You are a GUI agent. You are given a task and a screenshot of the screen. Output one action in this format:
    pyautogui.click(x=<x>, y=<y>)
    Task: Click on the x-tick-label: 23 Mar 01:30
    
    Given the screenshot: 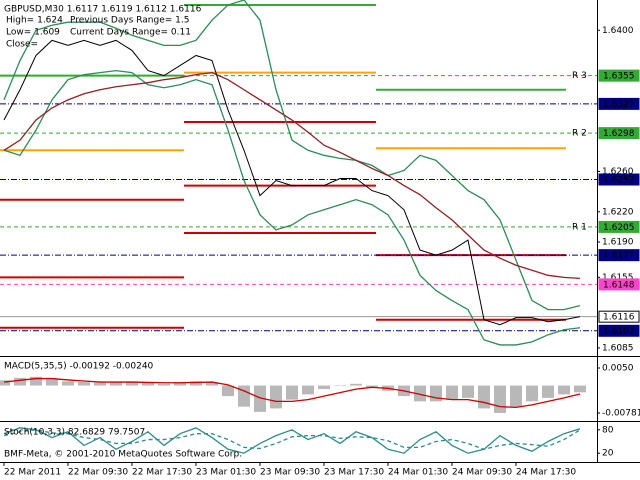 What is the action you would take?
    pyautogui.click(x=226, y=473)
    